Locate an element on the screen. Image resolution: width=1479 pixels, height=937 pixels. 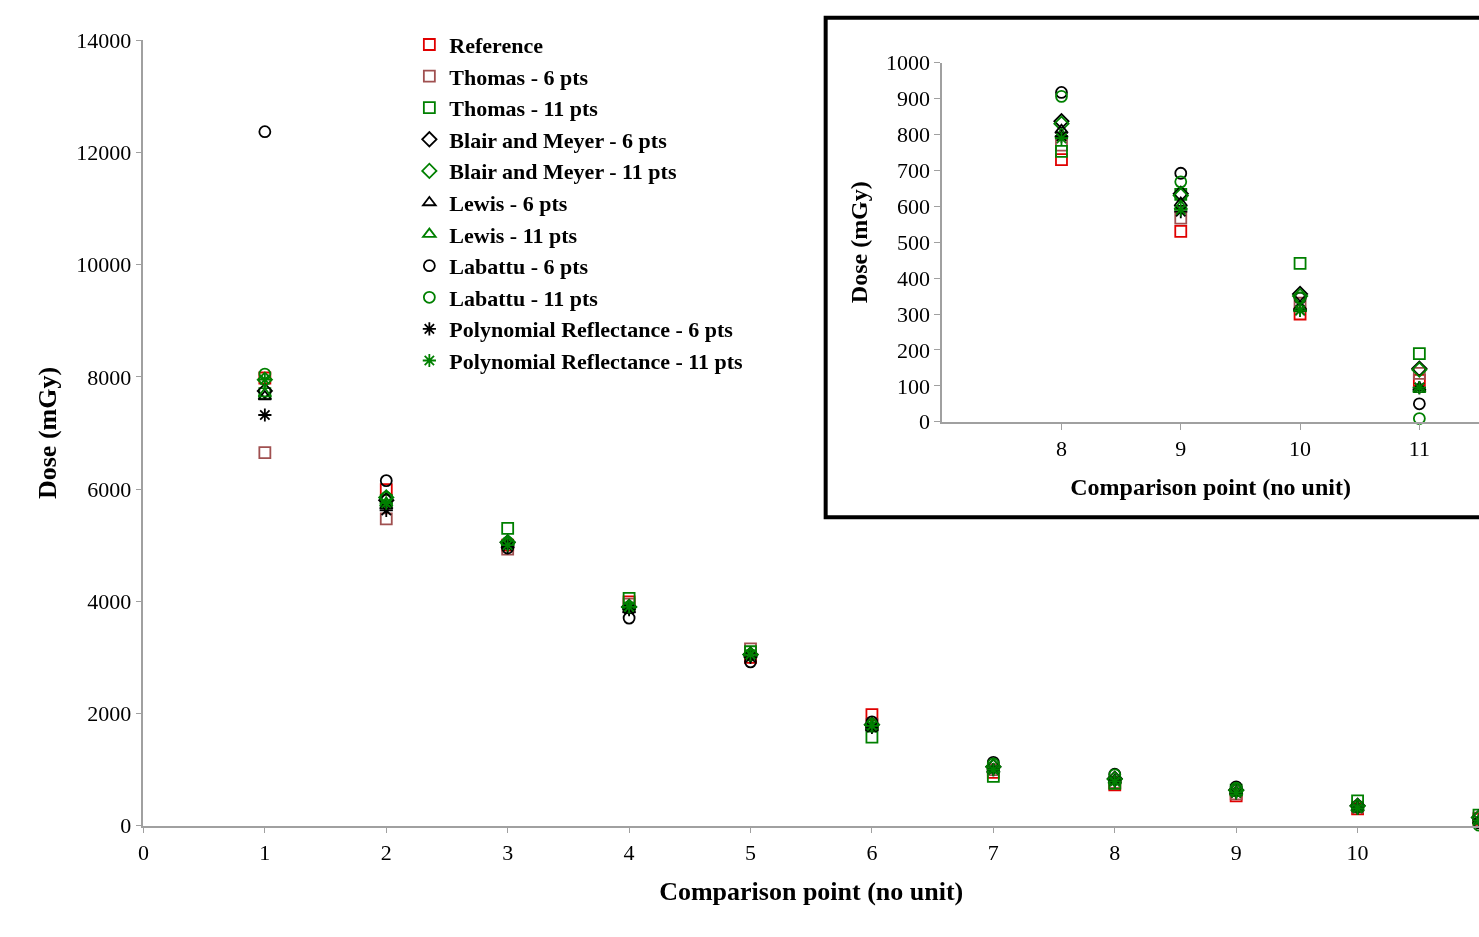
y-tick-label: 900 is located at coordinates (914, 99).